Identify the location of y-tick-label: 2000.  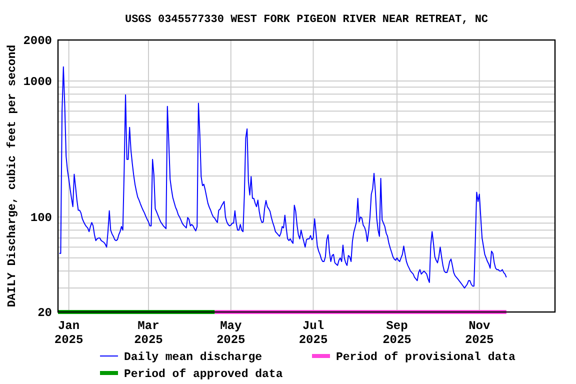
(37, 41).